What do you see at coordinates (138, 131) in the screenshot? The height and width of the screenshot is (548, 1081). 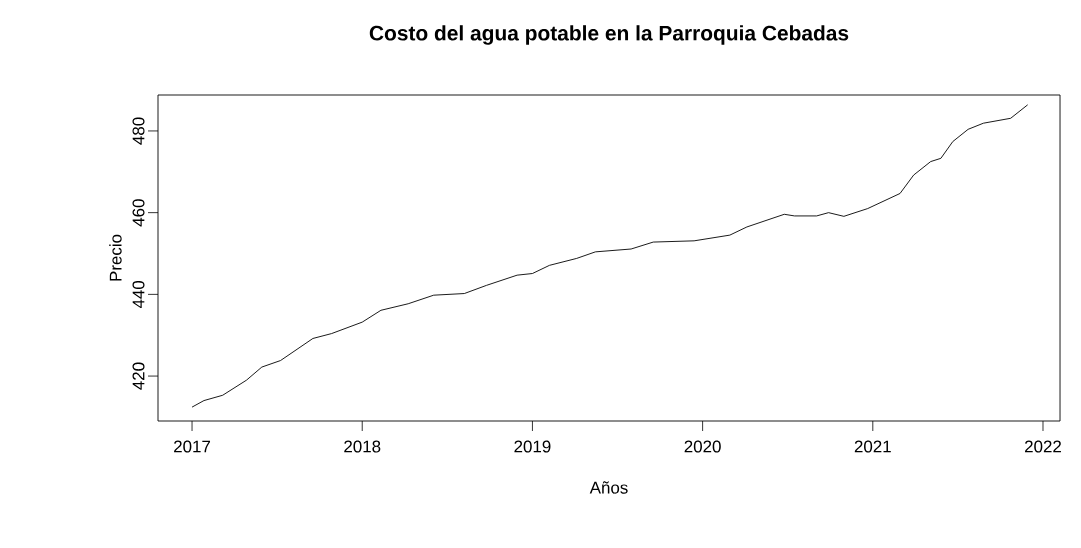 I see `y-tick-label: 480` at bounding box center [138, 131].